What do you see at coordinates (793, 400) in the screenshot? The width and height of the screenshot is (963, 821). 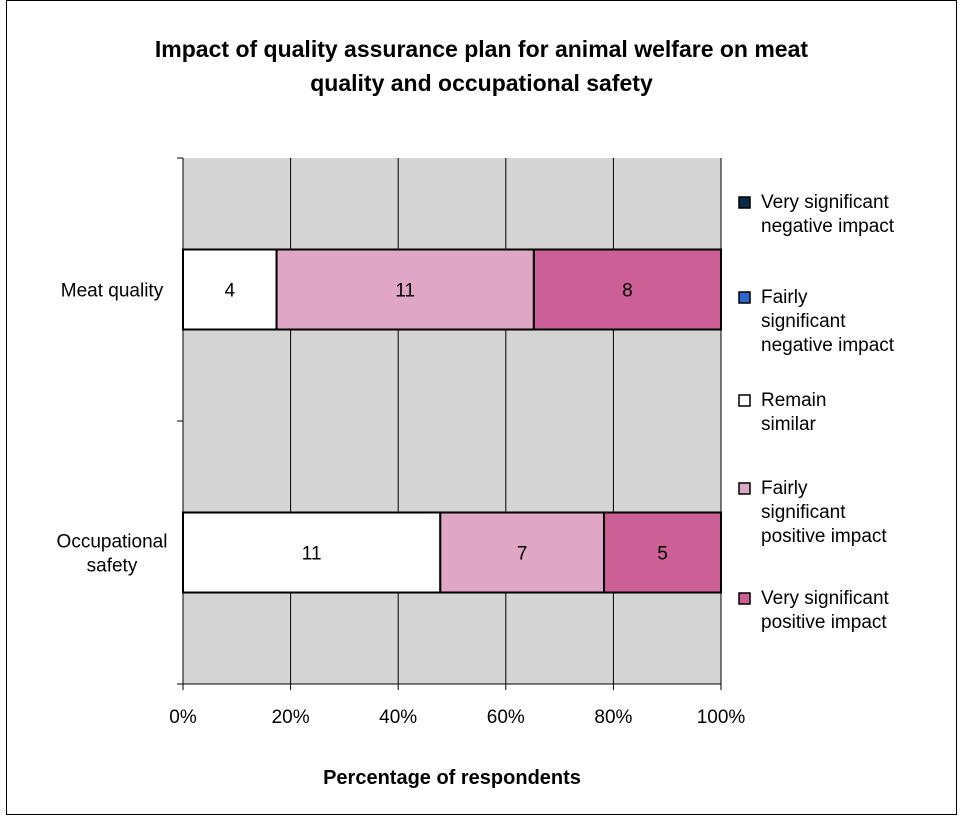 I see `legend-label: Remain` at bounding box center [793, 400].